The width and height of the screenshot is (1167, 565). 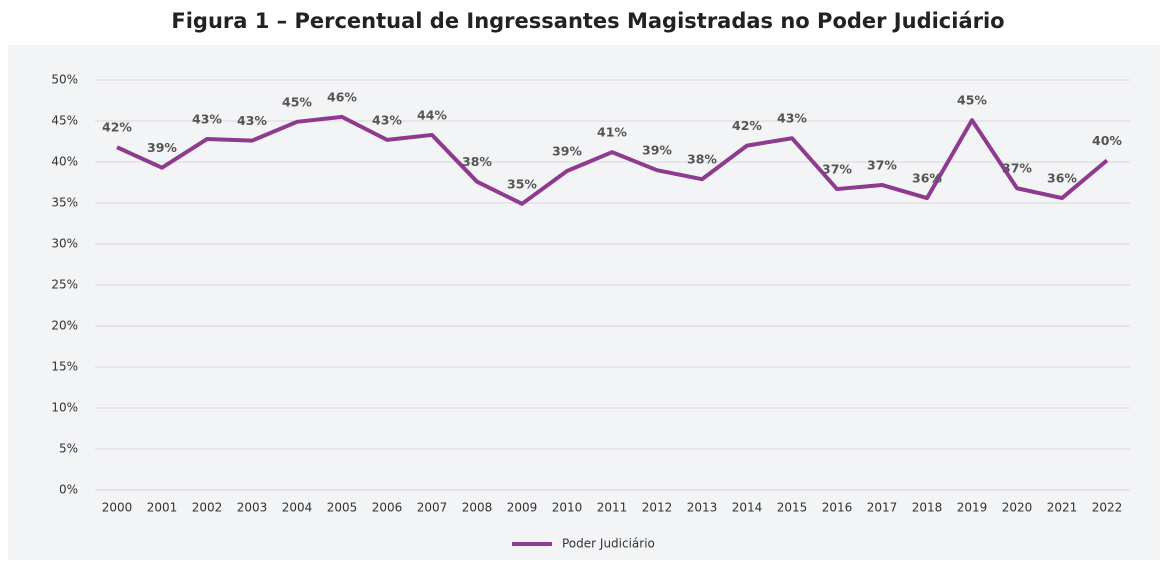 I want to click on data-label: 40%, so click(x=1107, y=140).